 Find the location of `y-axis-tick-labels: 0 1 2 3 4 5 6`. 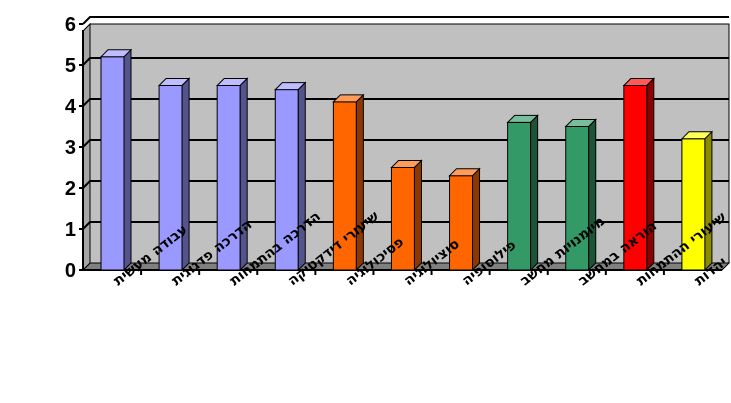

y-axis-tick-labels: 0 1 2 3 4 5 6 is located at coordinates (71, 148).